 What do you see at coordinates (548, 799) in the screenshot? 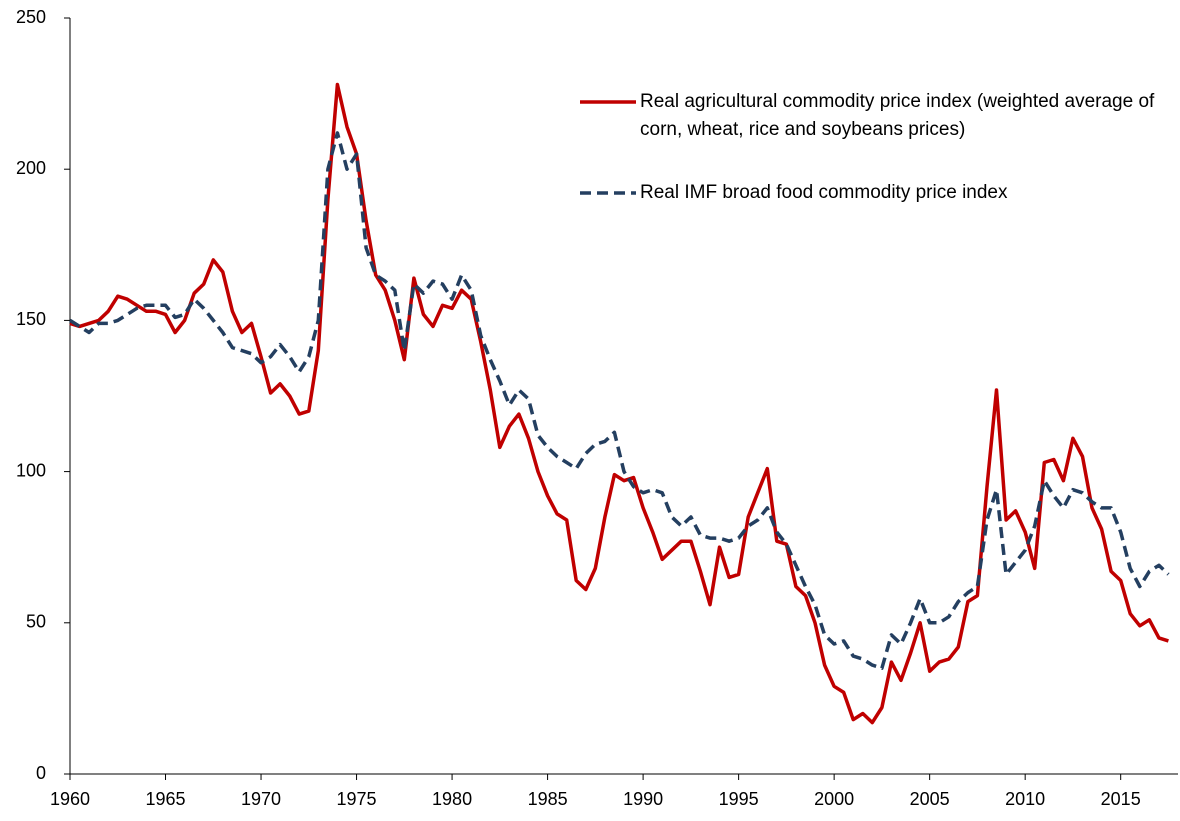
I see `x-tick-label: 1985` at bounding box center [548, 799].